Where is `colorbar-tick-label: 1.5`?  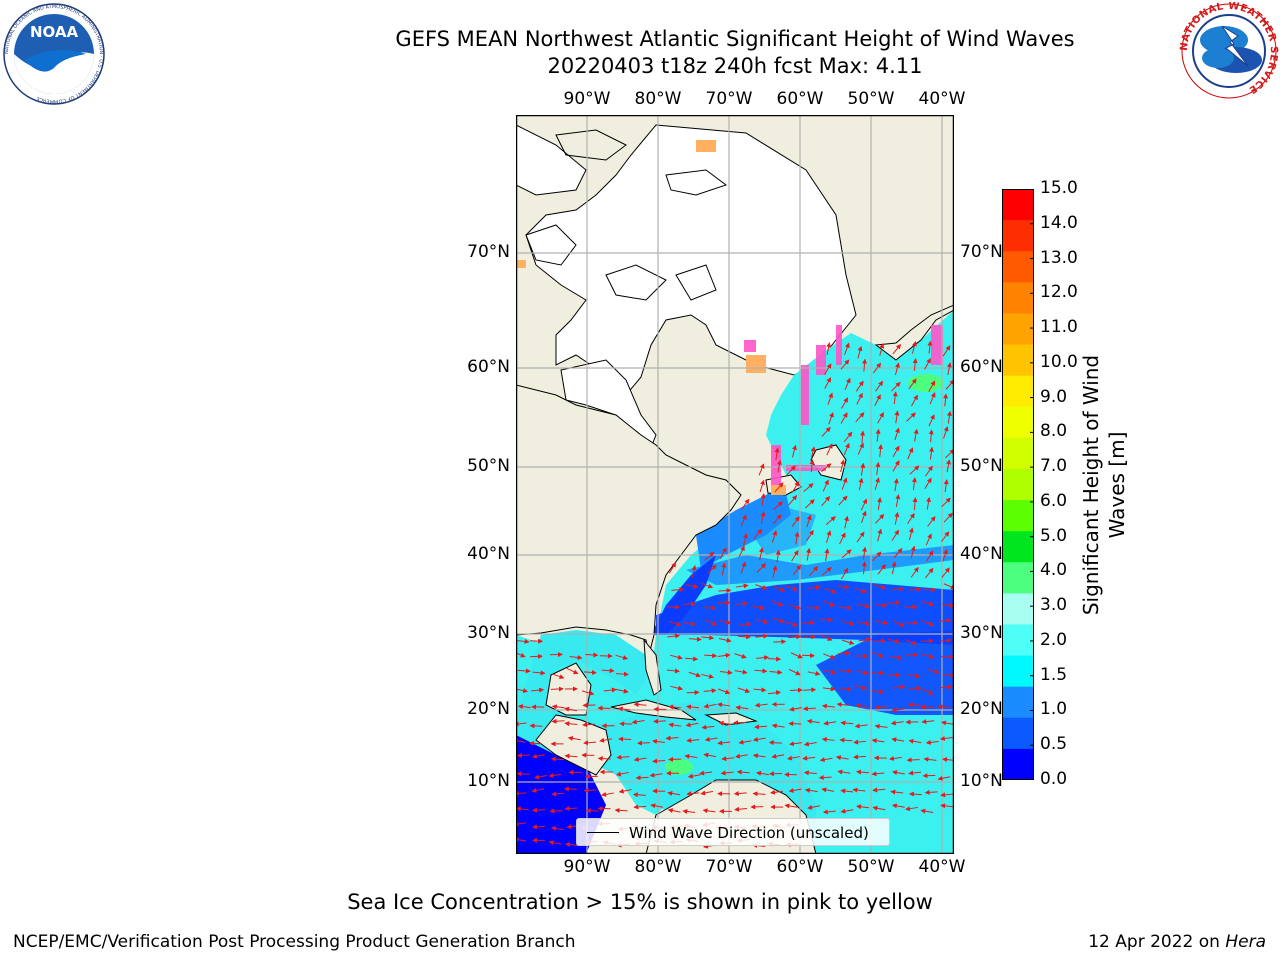
colorbar-tick-label: 1.5 is located at coordinates (1054, 674).